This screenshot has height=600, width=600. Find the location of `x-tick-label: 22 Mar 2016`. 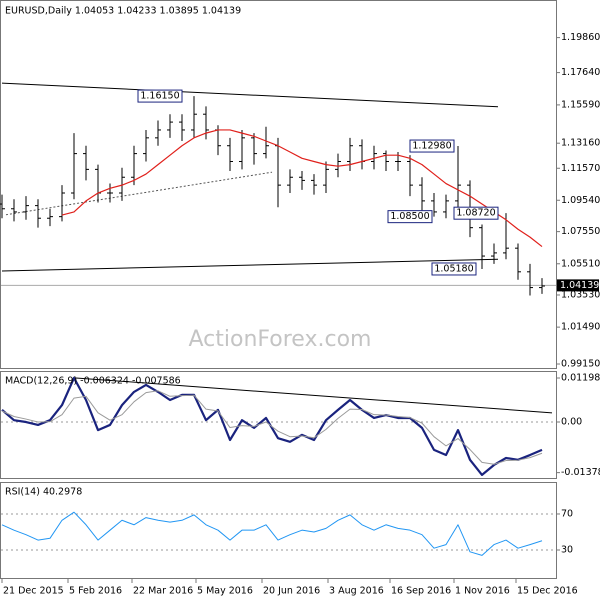

x-tick-label: 22 Mar 2016 is located at coordinates (163, 591).